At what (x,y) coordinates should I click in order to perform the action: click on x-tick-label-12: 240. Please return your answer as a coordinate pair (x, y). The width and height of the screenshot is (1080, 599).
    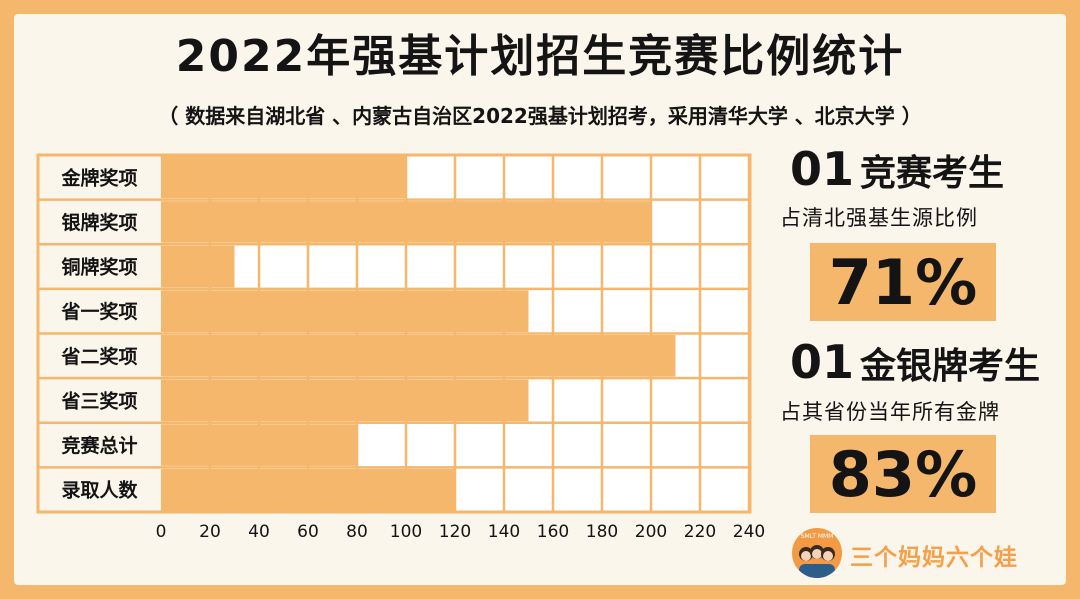
    Looking at the image, I should click on (749, 532).